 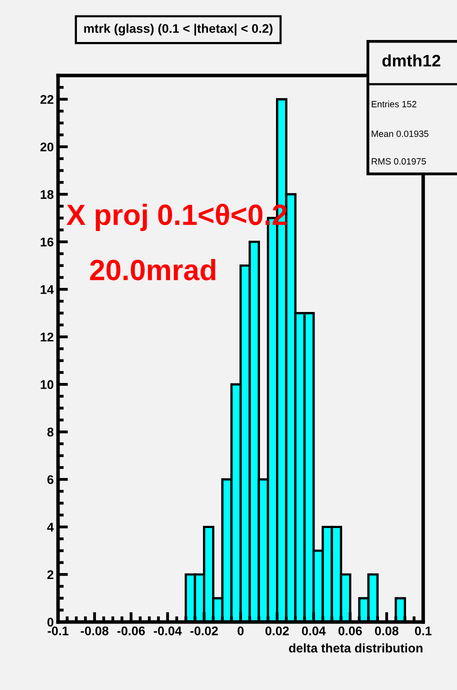 What do you see at coordinates (400, 133) in the screenshot?
I see `annotation: Mean 0.01935` at bounding box center [400, 133].